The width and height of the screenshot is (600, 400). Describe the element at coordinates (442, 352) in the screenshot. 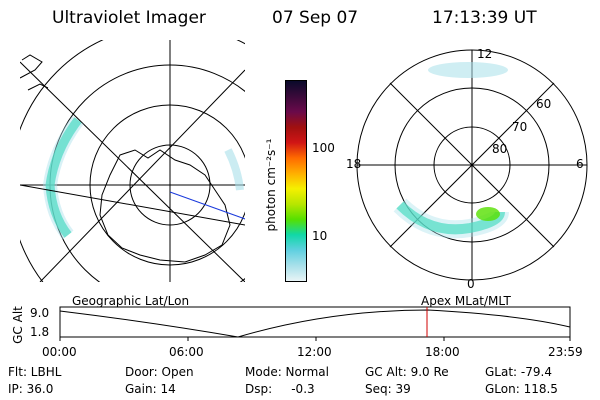

I see `x-tick-3: 18:00` at that location.